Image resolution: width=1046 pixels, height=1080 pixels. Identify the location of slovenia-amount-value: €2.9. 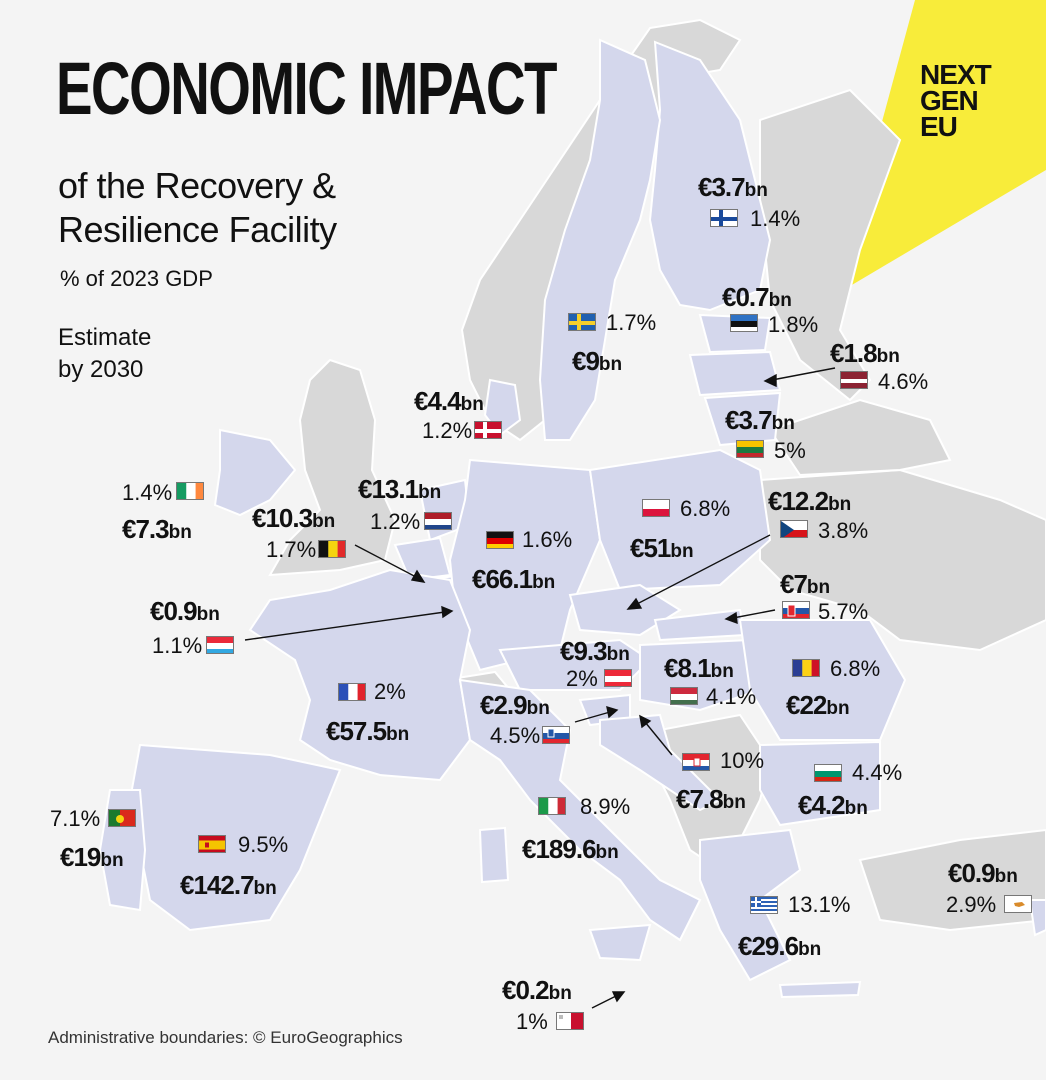
(504, 705).